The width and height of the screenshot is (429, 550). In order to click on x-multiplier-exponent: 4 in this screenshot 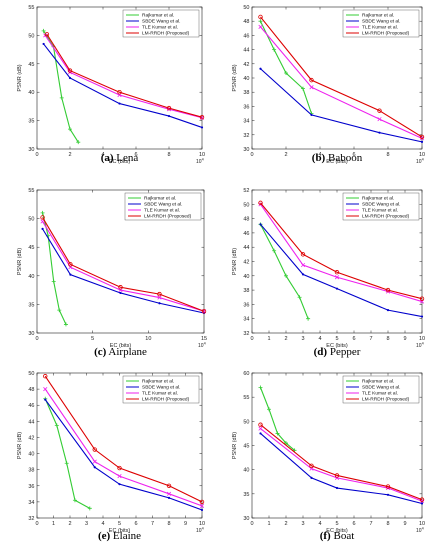, I will do `click(203, 160)`.